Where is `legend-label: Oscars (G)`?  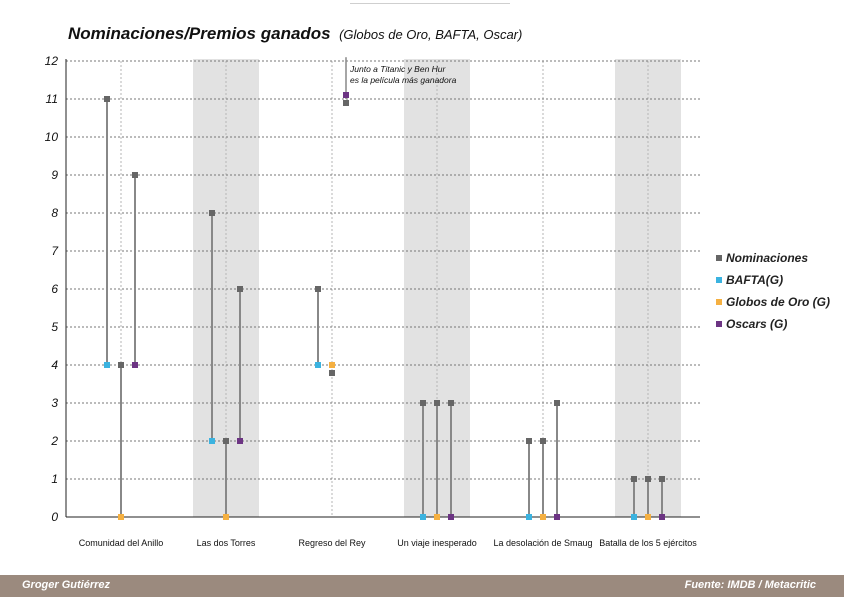
legend-label: Oscars (G) is located at coordinates (757, 324).